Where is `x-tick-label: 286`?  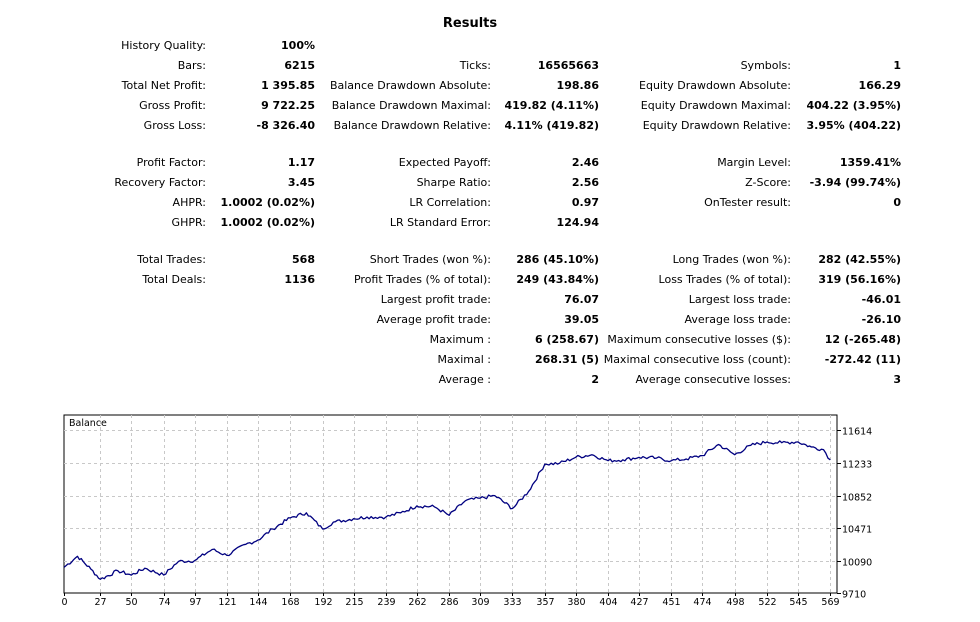 x-tick-label: 286 is located at coordinates (449, 602).